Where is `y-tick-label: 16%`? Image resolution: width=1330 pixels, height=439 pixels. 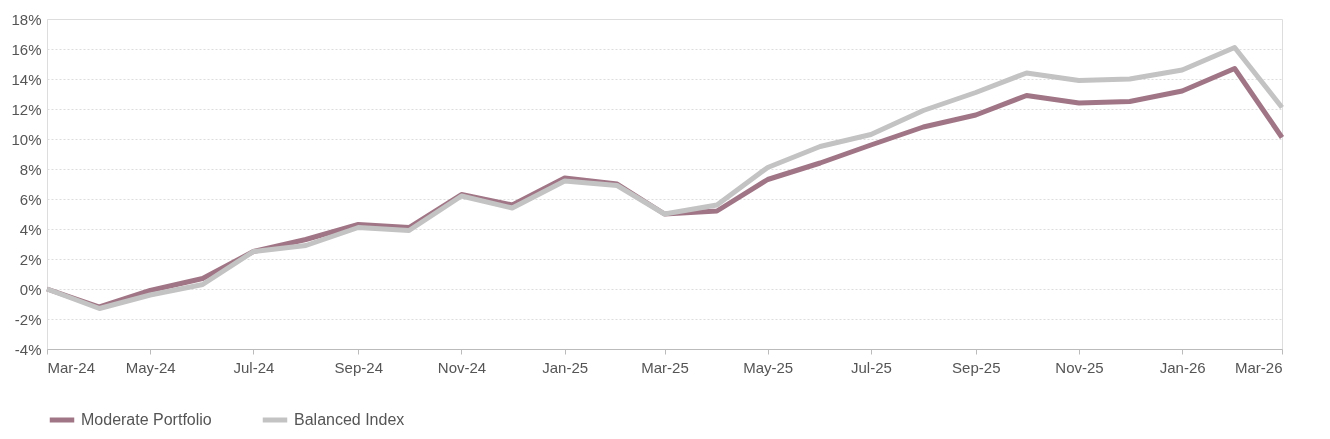 y-tick-label: 16% is located at coordinates (26, 49).